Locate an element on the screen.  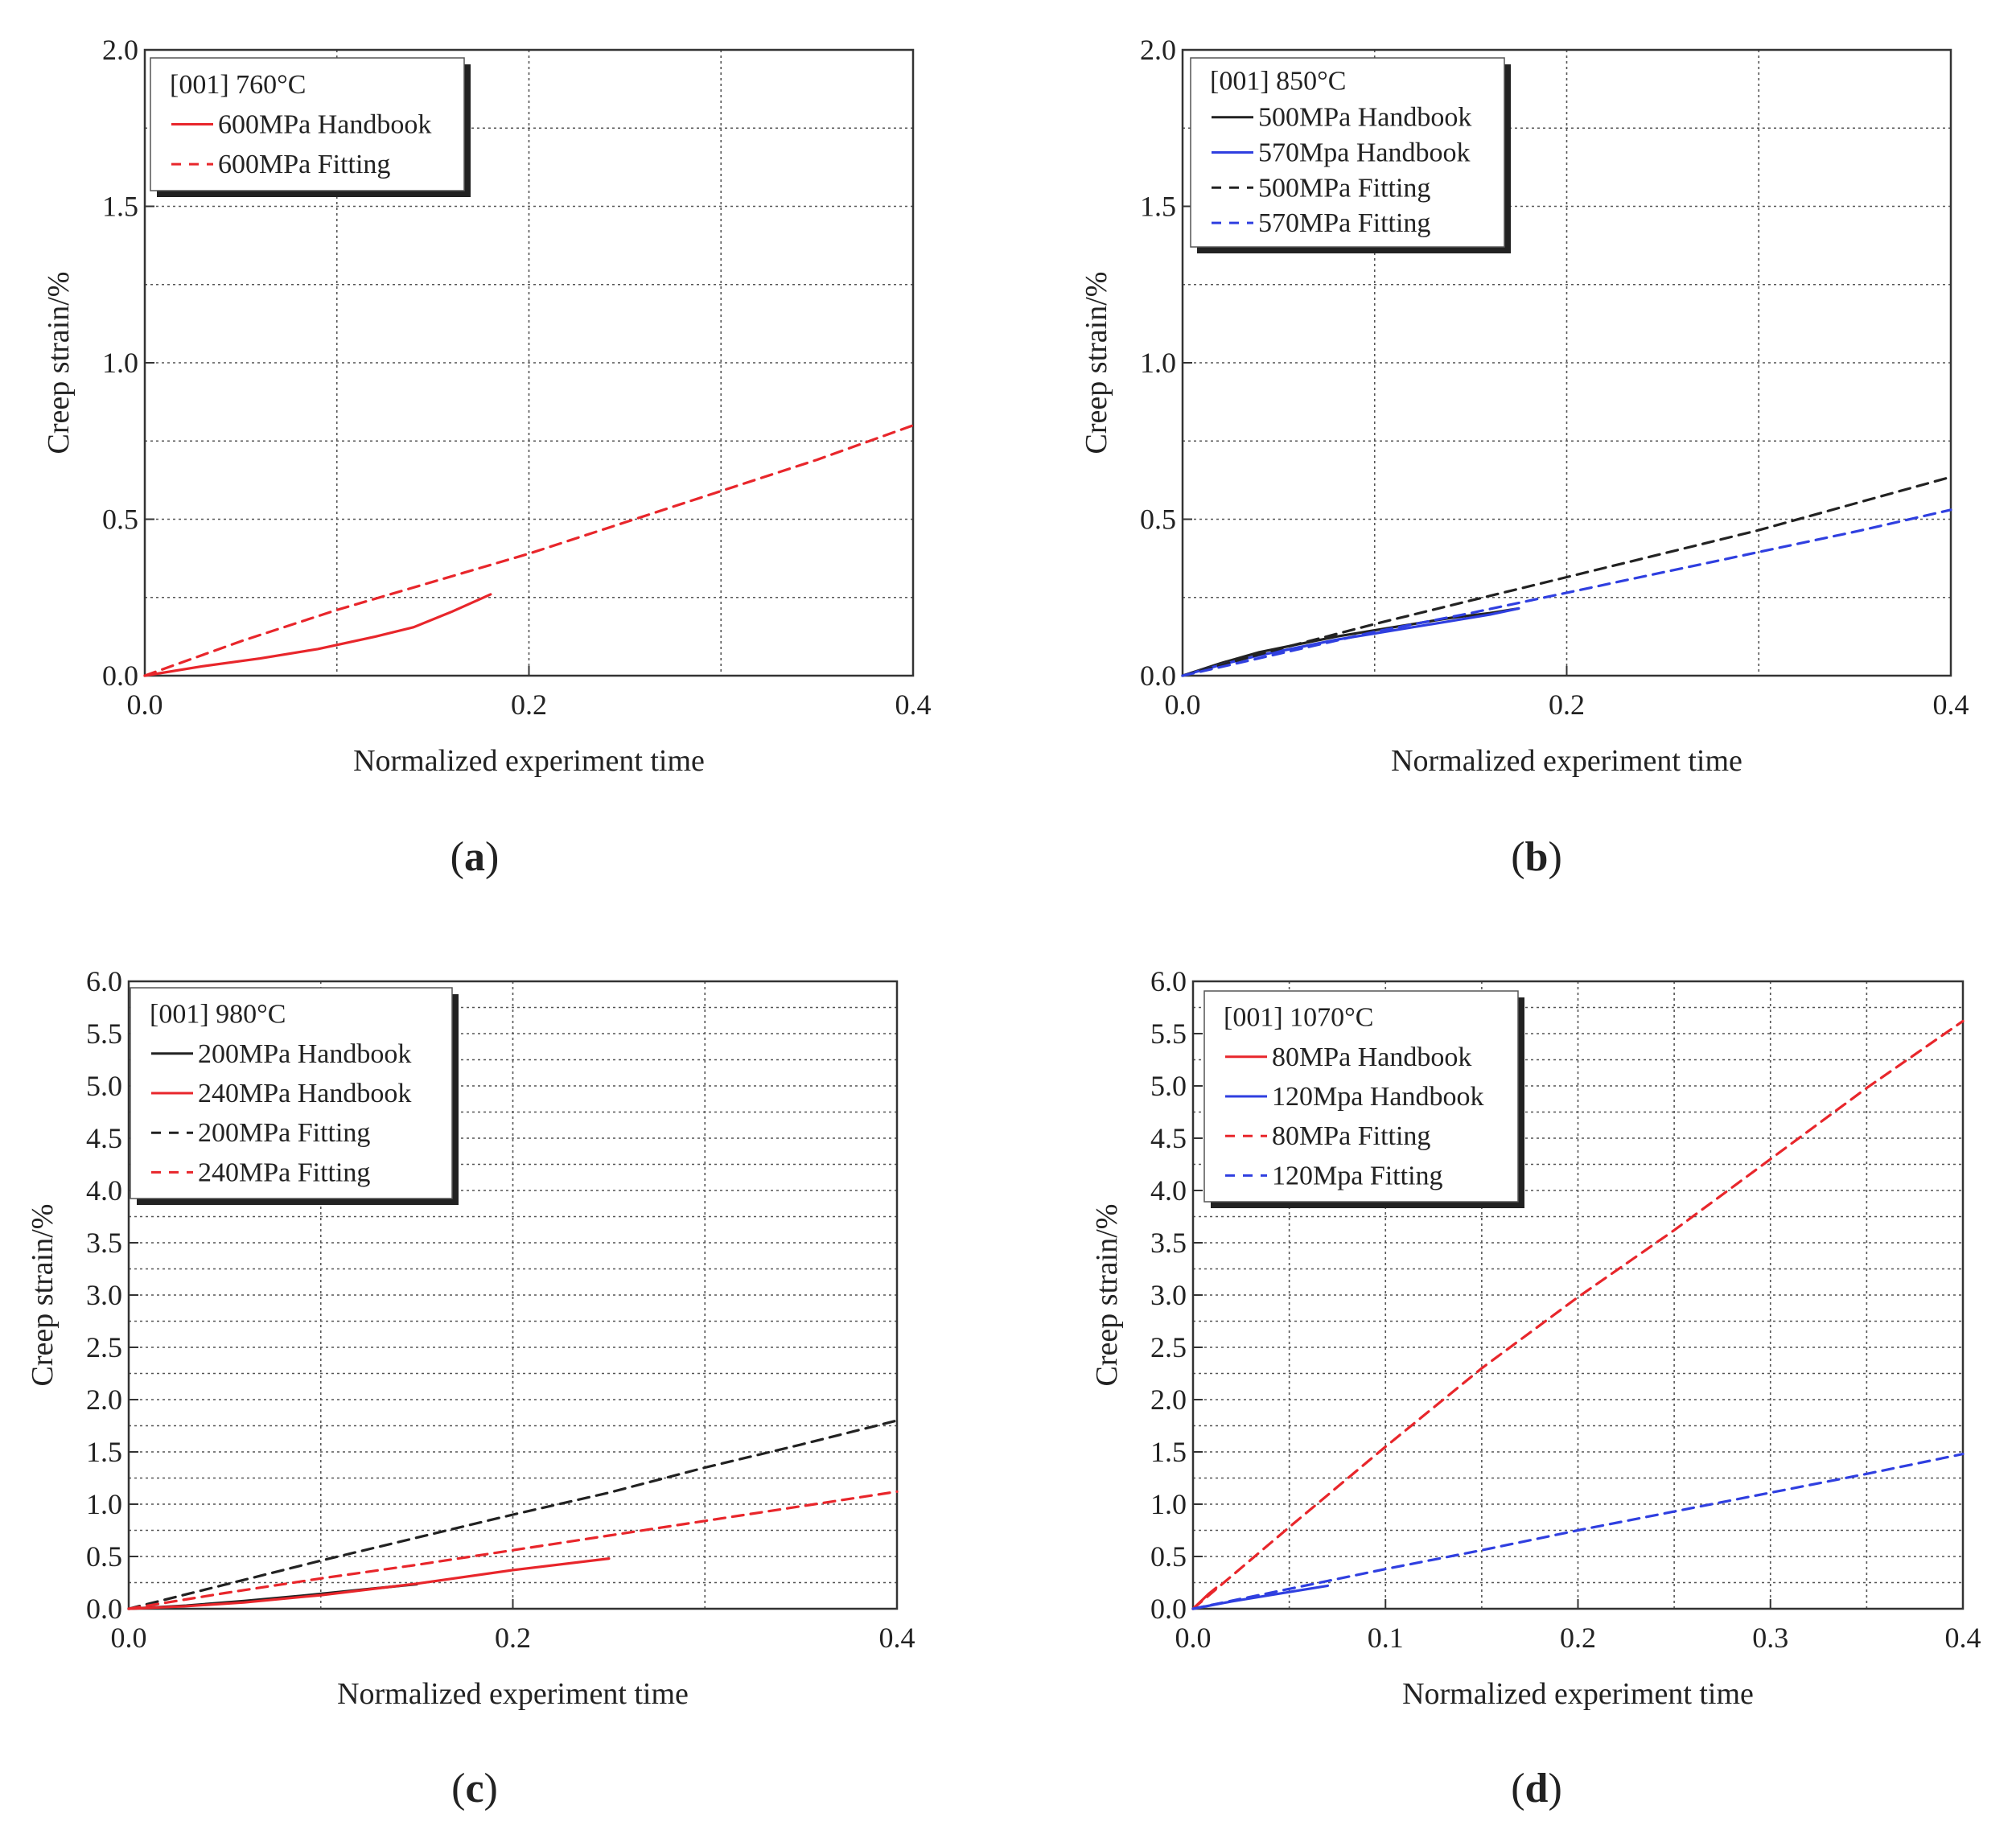
panel-c-y-tick-label: 6.0 is located at coordinates (104, 981).